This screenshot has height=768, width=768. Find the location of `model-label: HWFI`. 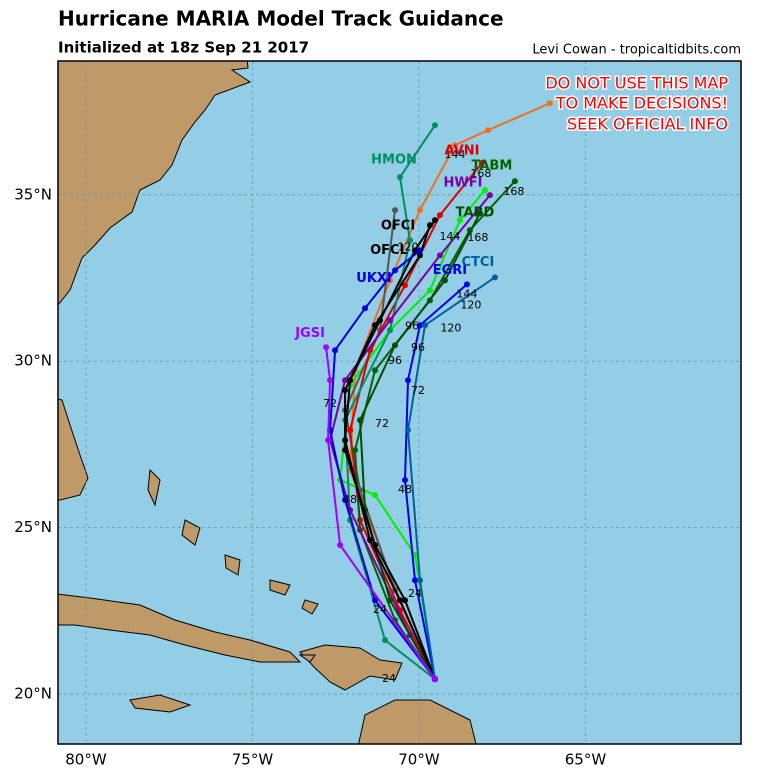

model-label: HWFI is located at coordinates (462, 183).